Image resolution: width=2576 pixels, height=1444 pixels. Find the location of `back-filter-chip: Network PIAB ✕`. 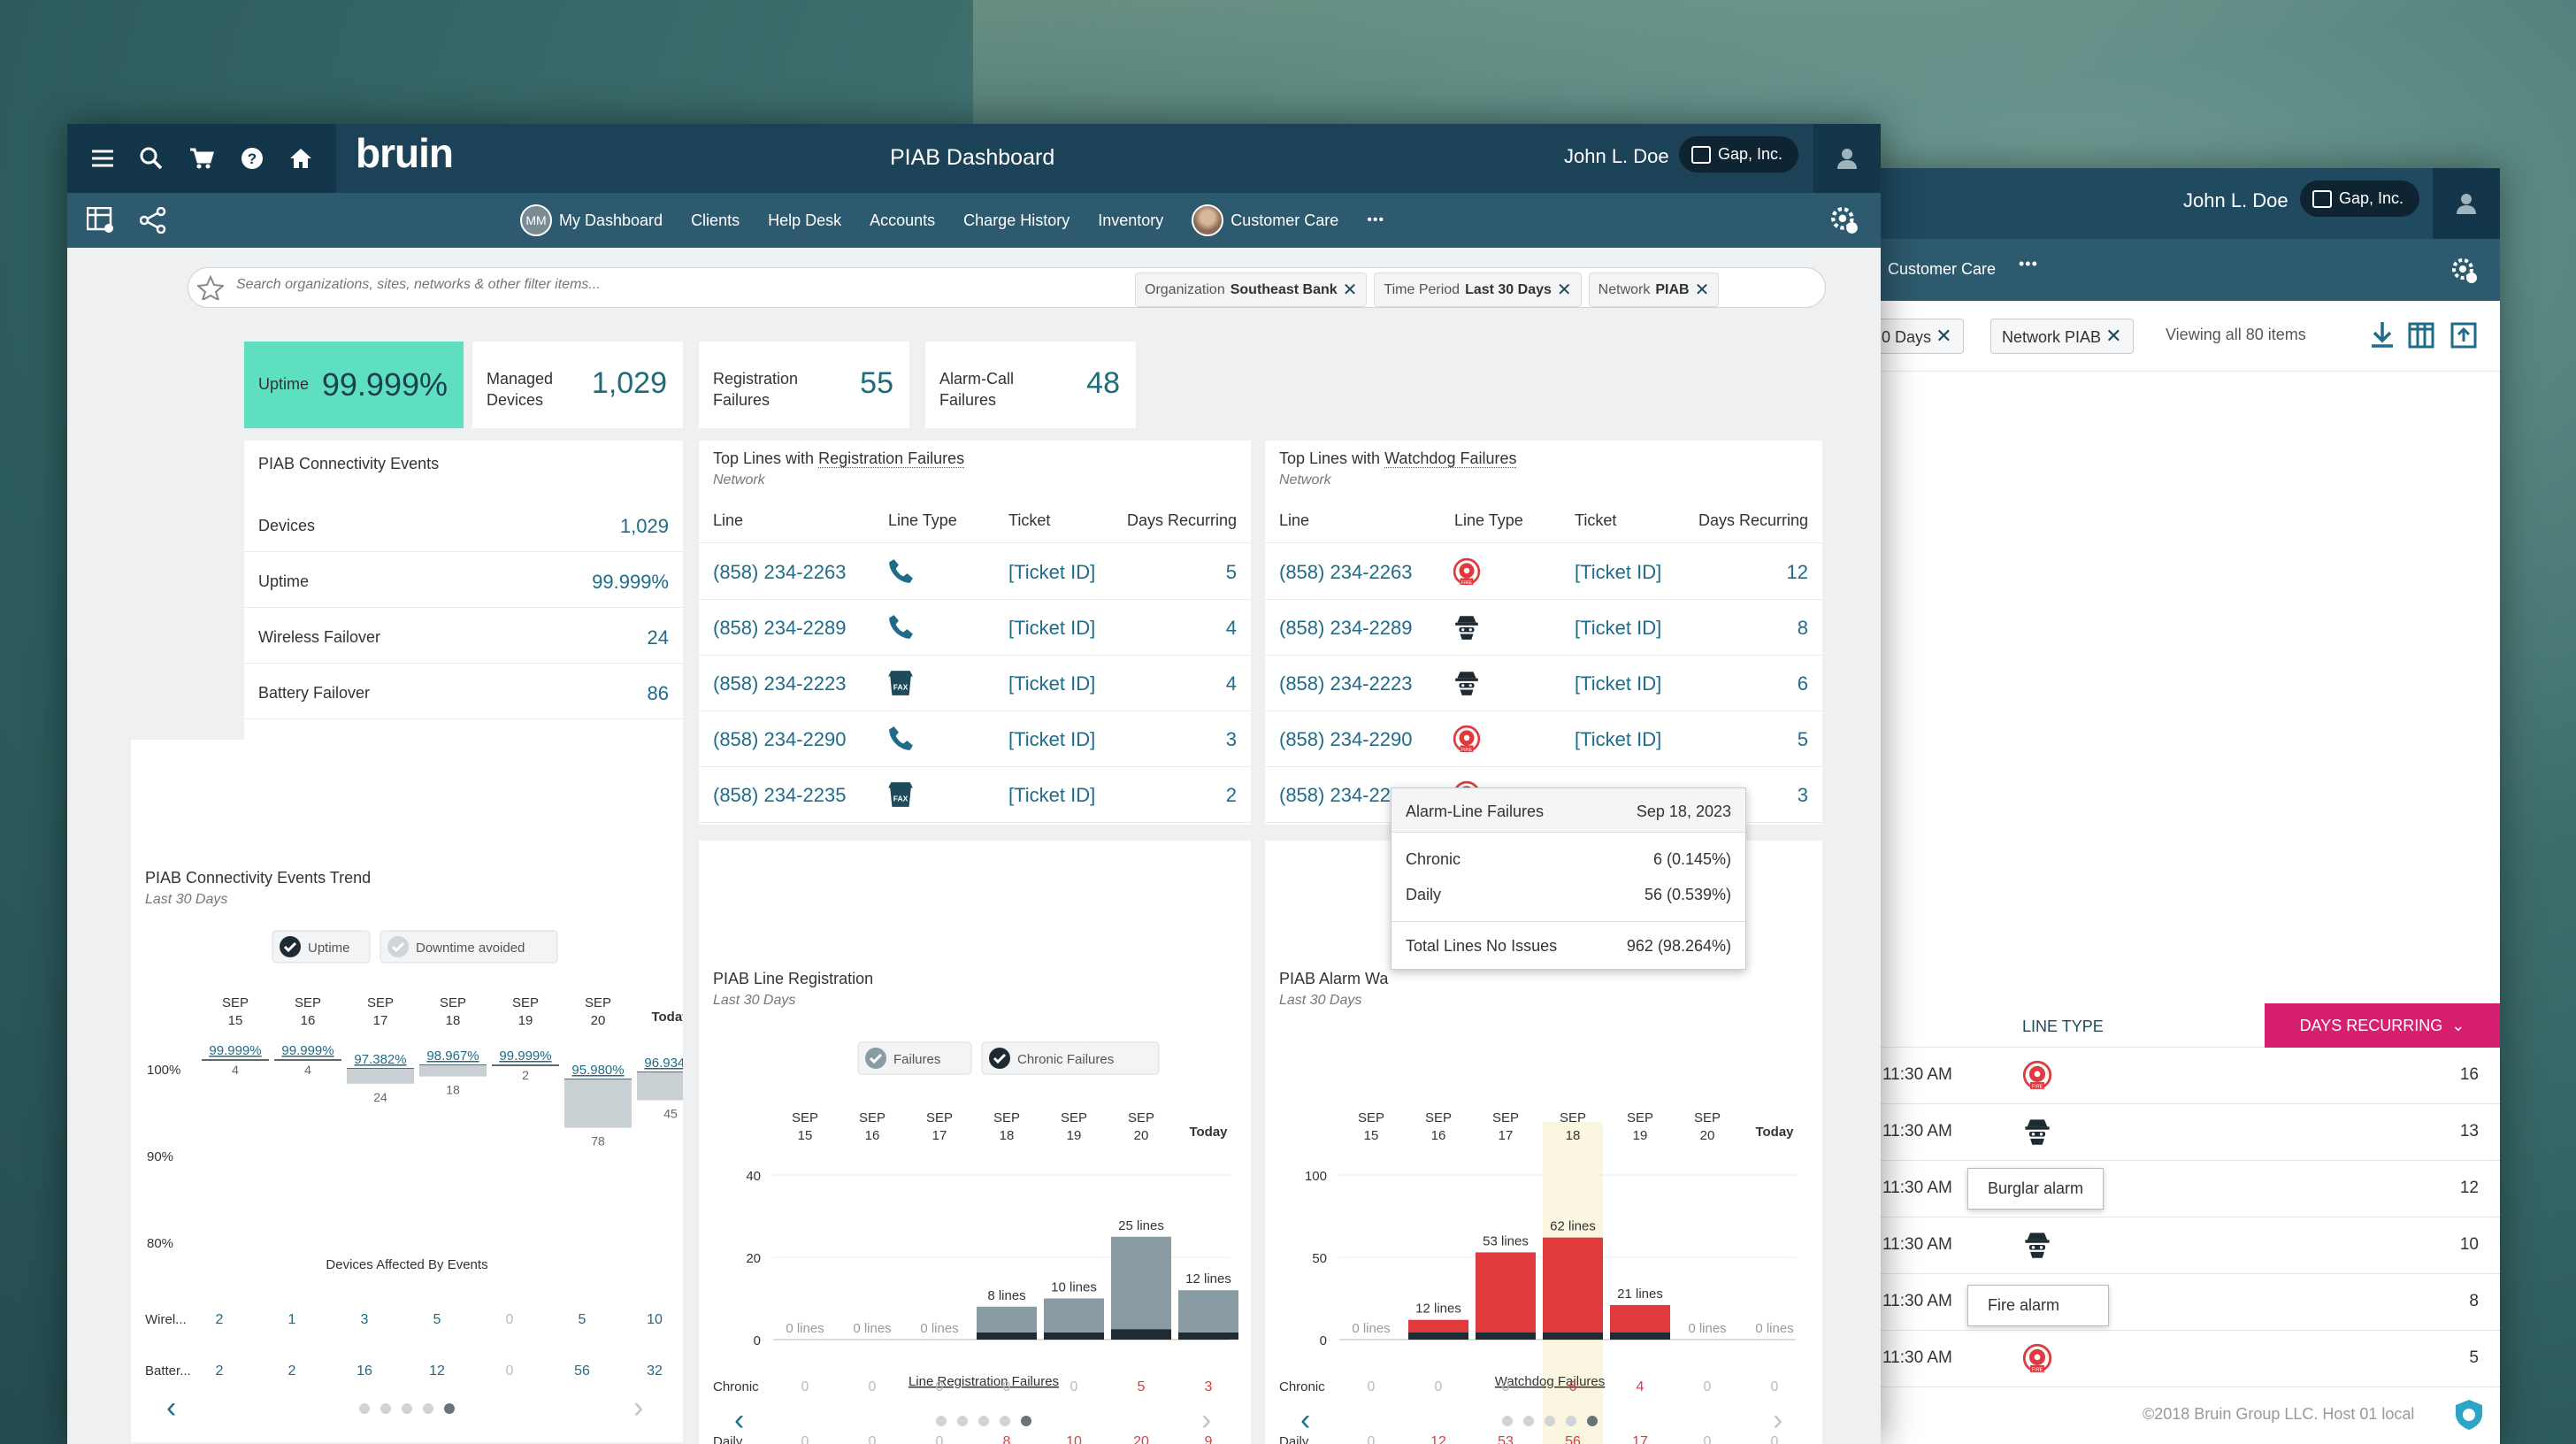

back-filter-chip: Network PIAB ✕ is located at coordinates (2062, 336).